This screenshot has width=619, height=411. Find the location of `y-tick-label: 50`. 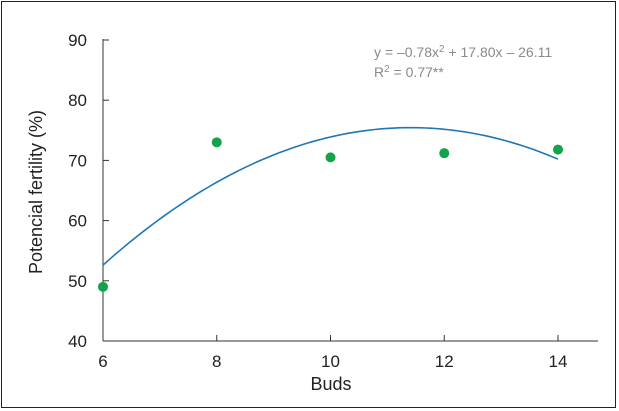

y-tick-label: 50 is located at coordinates (77, 281).